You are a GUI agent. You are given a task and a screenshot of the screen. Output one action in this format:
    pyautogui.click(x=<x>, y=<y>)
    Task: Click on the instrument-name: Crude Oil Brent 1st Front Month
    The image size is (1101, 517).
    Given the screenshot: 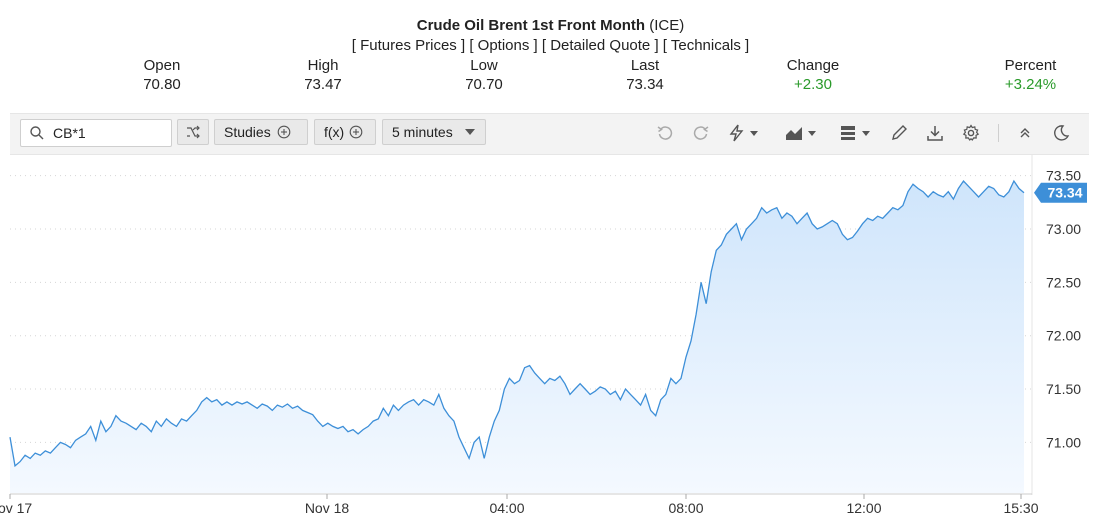 What is the action you would take?
    pyautogui.click(x=531, y=25)
    